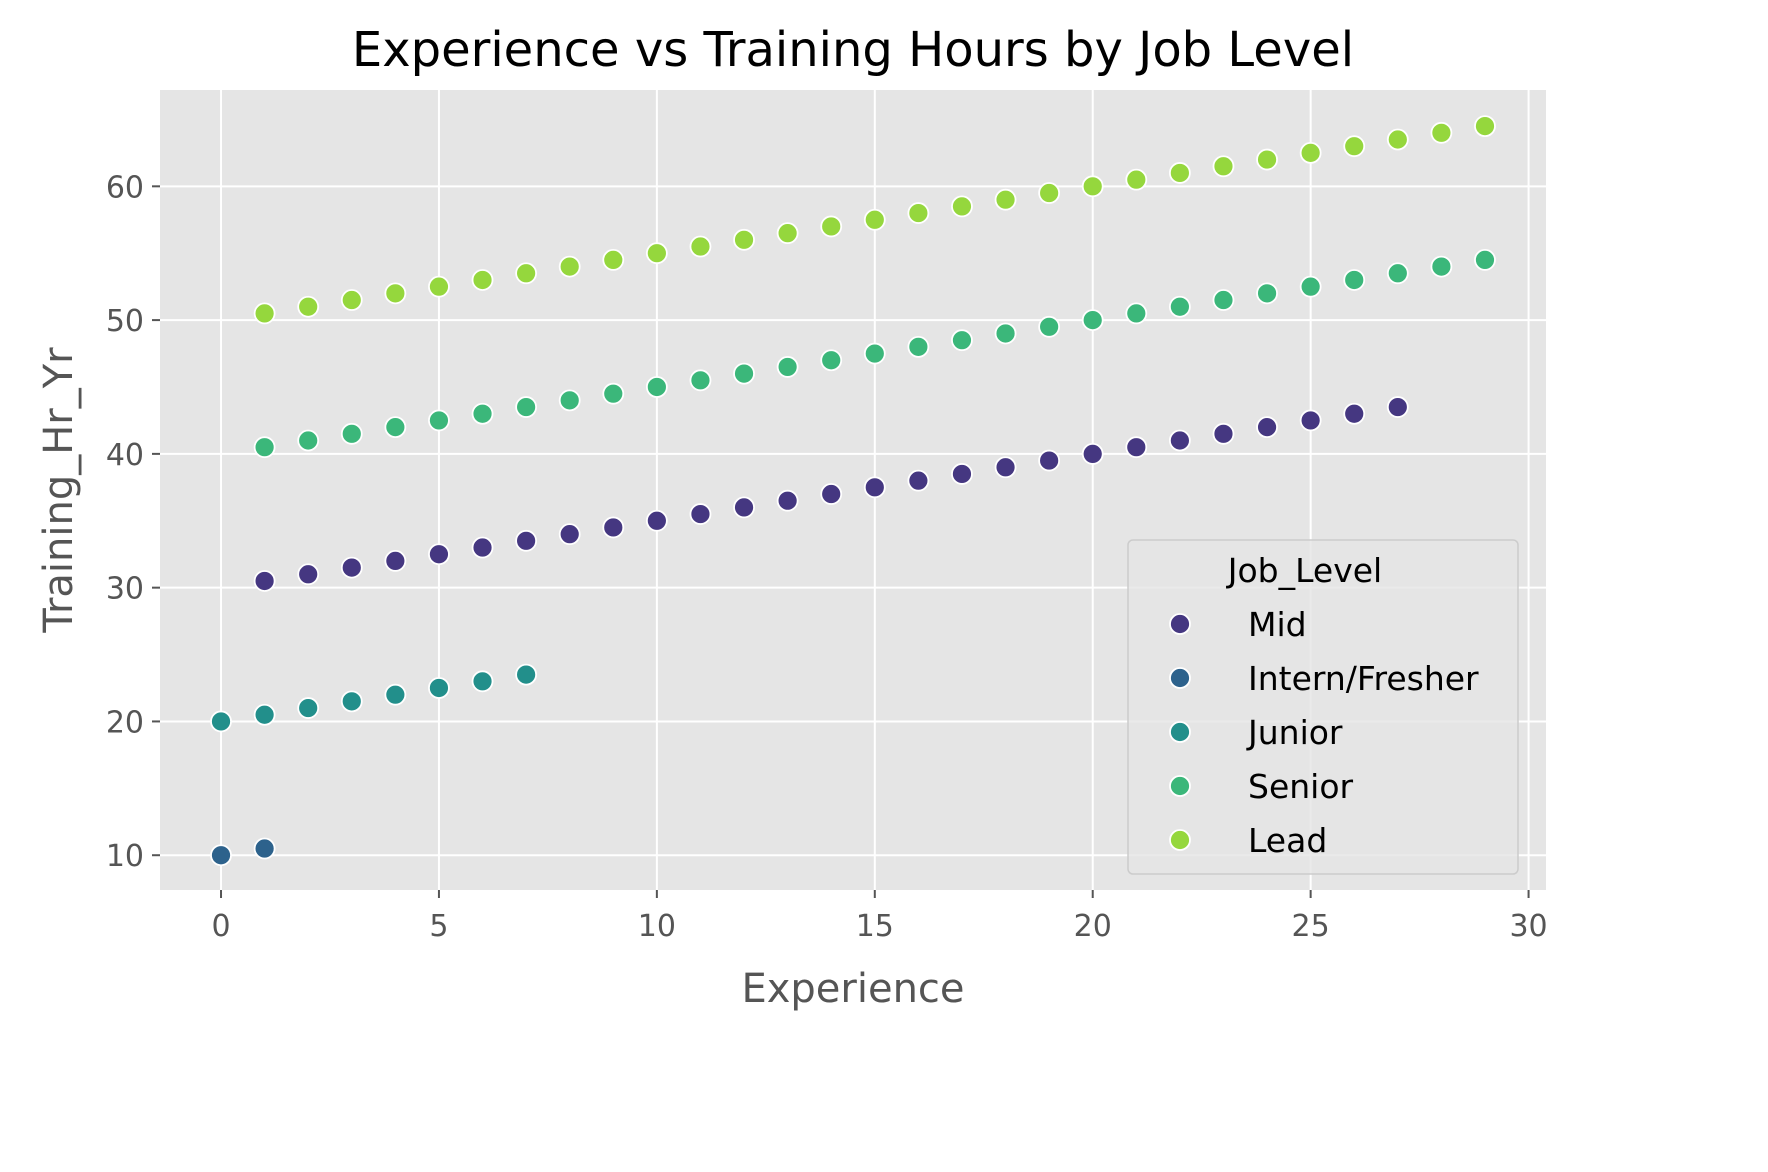  I want to click on x-tick-label: 25, so click(1311, 926).